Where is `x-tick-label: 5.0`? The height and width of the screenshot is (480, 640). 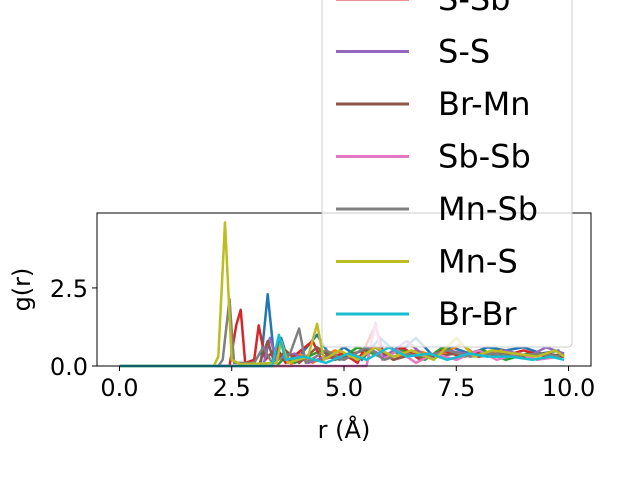
x-tick-label: 5.0 is located at coordinates (344, 388).